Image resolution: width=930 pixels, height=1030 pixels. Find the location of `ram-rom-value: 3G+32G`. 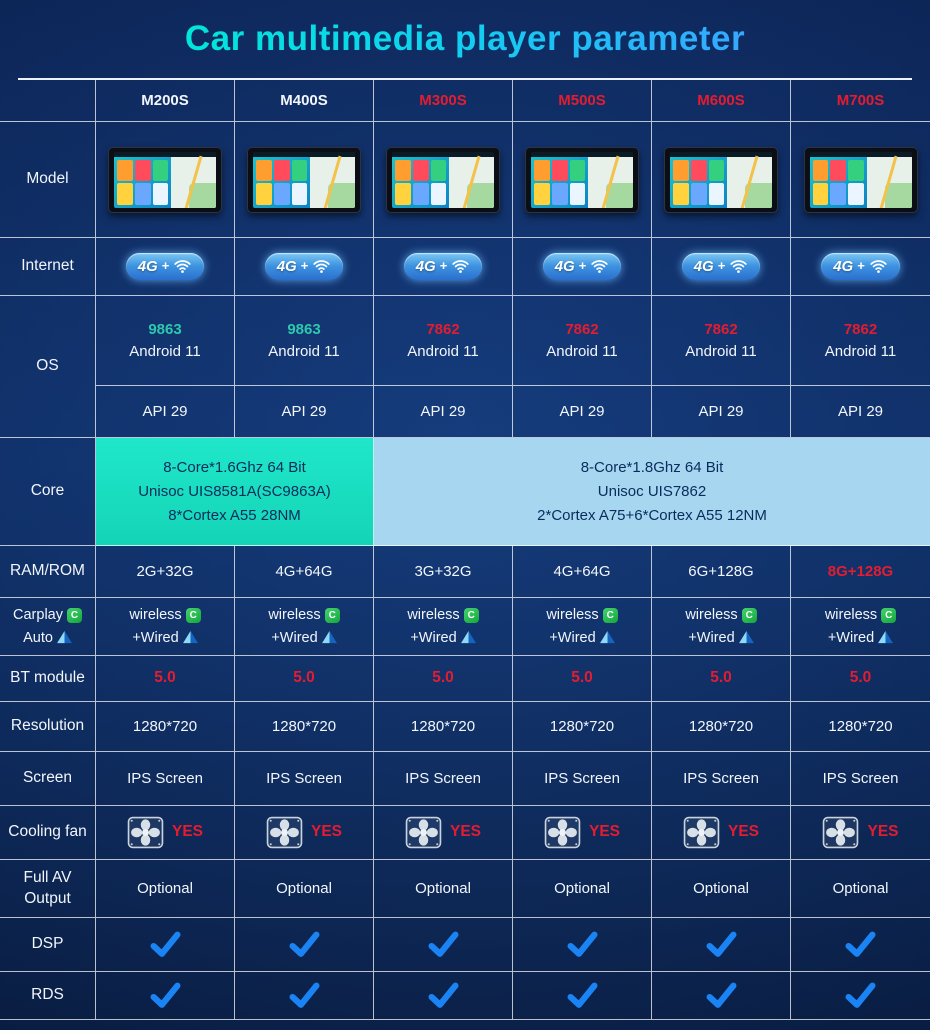

ram-rom-value: 3G+32G is located at coordinates (443, 571).